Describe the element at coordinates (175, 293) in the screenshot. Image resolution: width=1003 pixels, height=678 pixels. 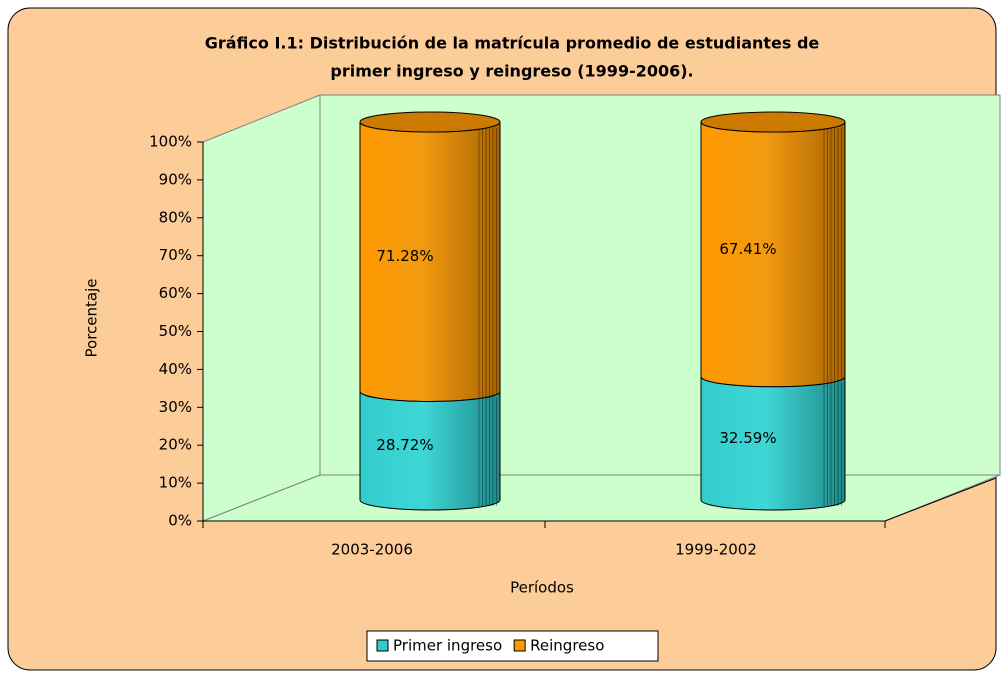
I see `y-tick-label: 60%` at that location.